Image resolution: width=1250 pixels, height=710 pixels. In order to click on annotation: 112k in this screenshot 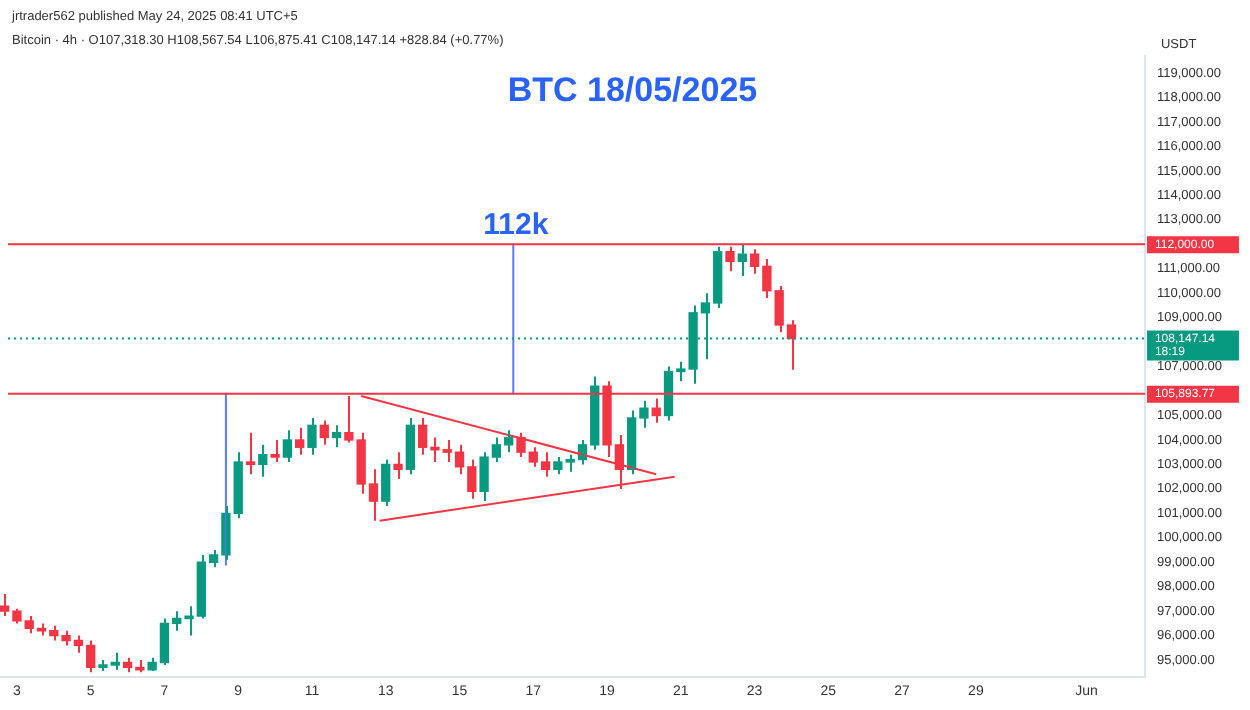, I will do `click(516, 224)`.